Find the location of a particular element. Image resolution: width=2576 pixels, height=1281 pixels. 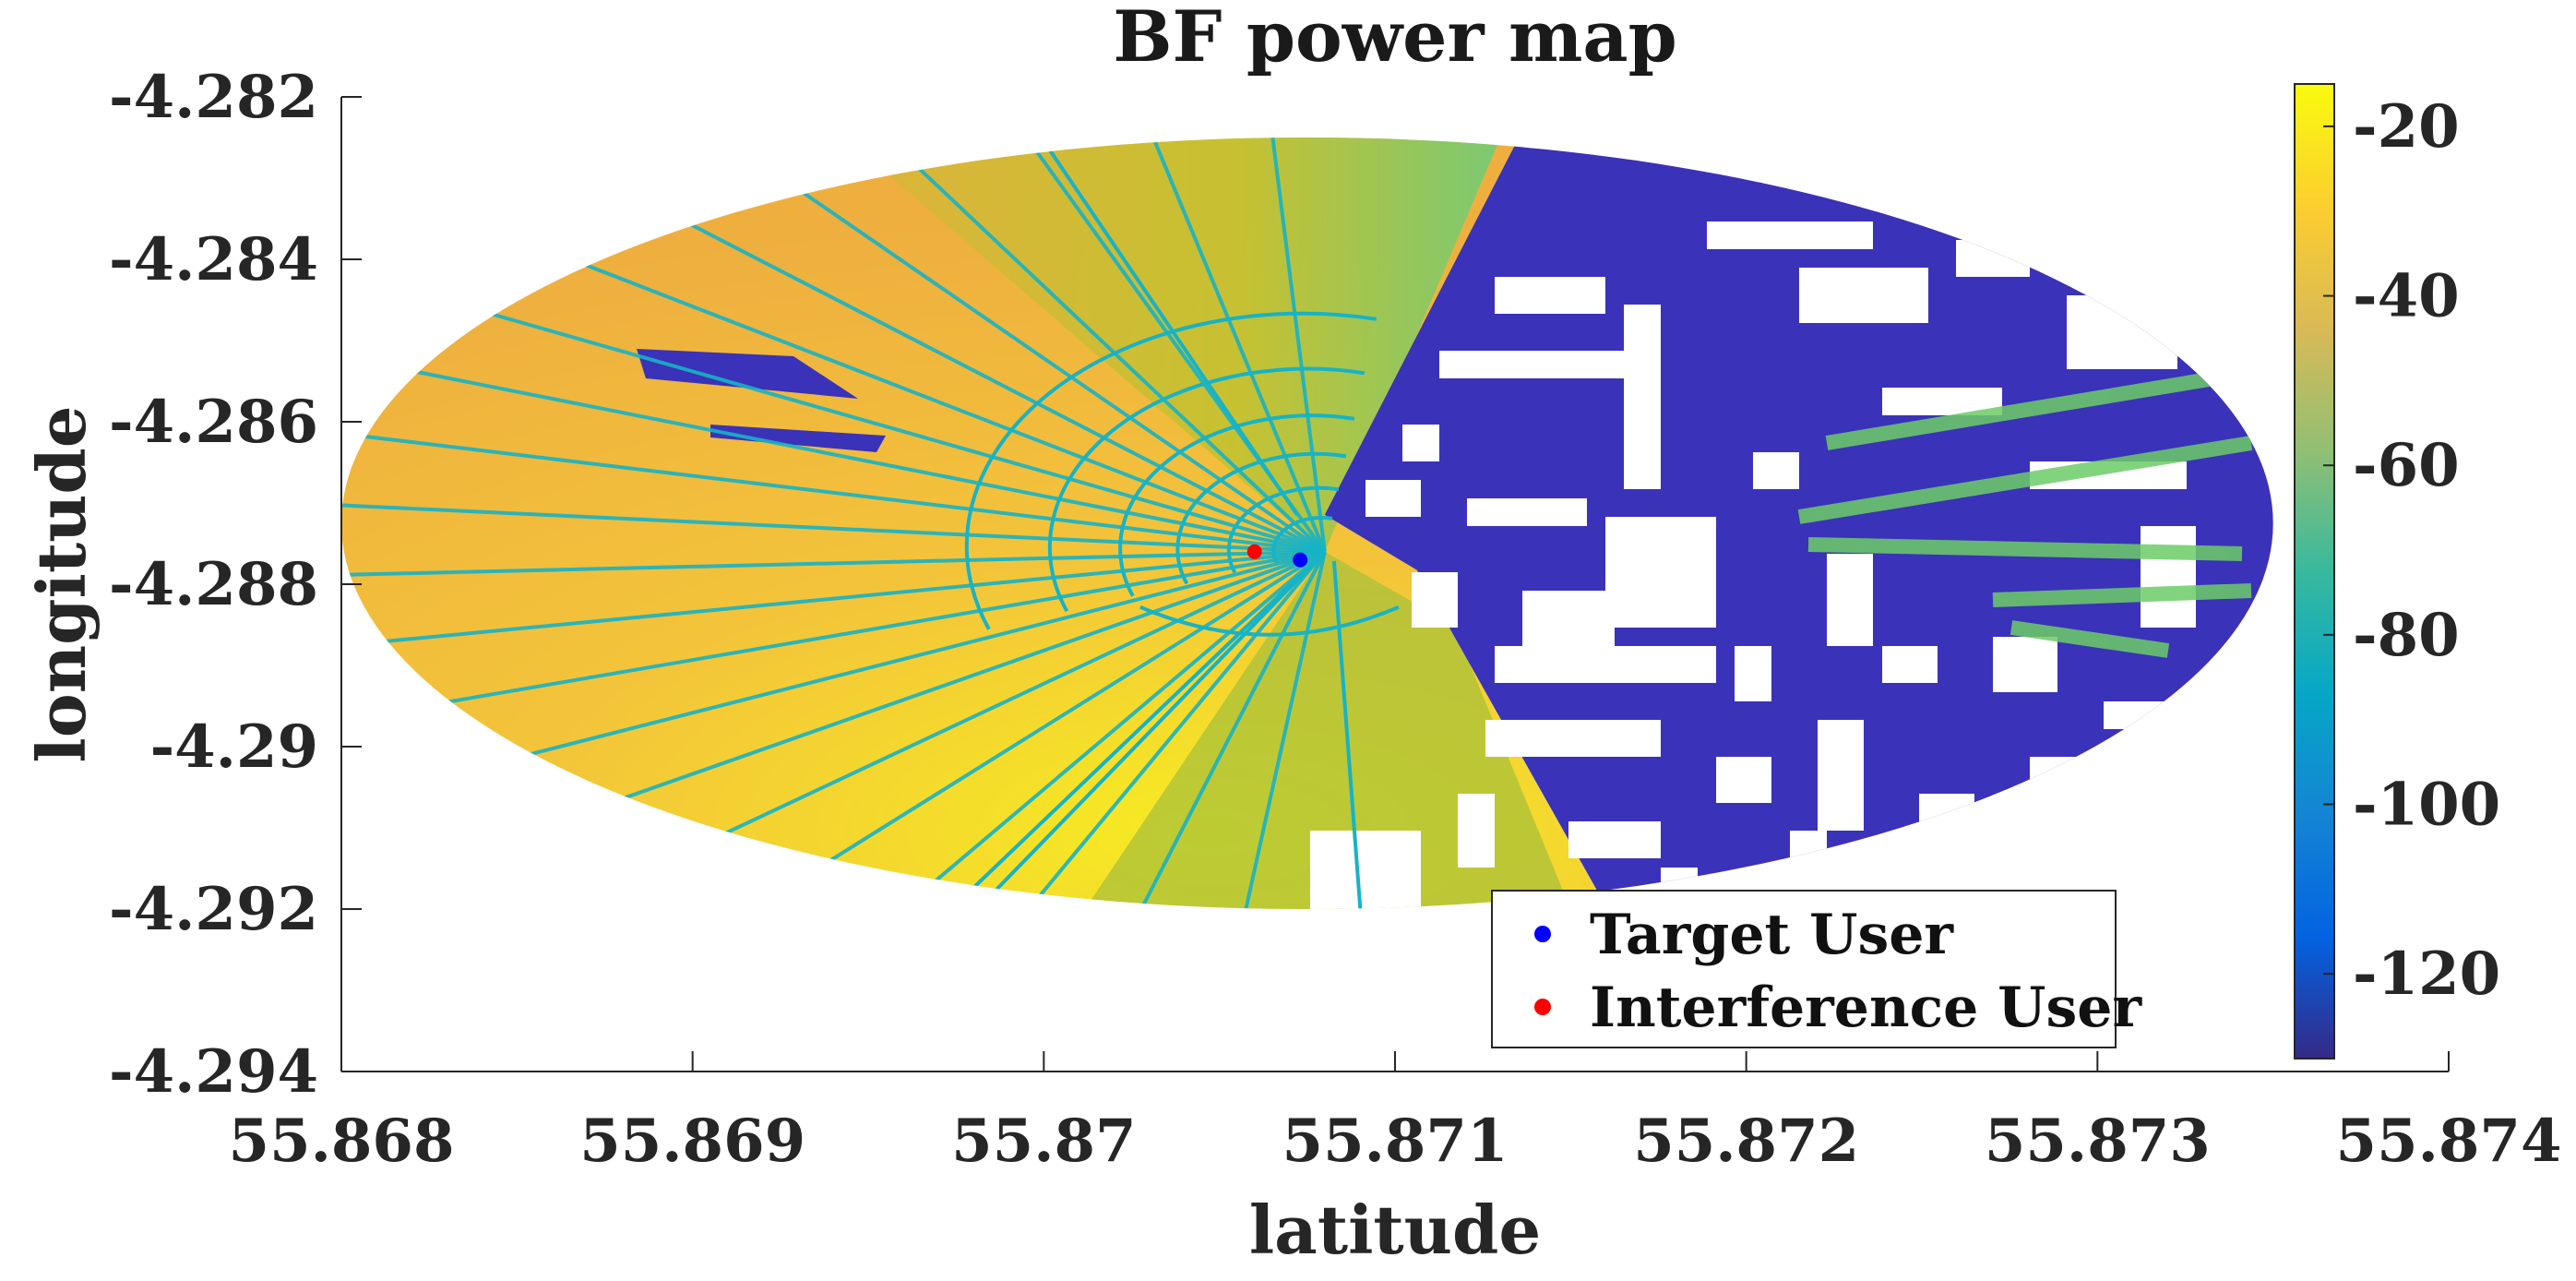

y-axis-label: longitude is located at coordinates (62, 583).